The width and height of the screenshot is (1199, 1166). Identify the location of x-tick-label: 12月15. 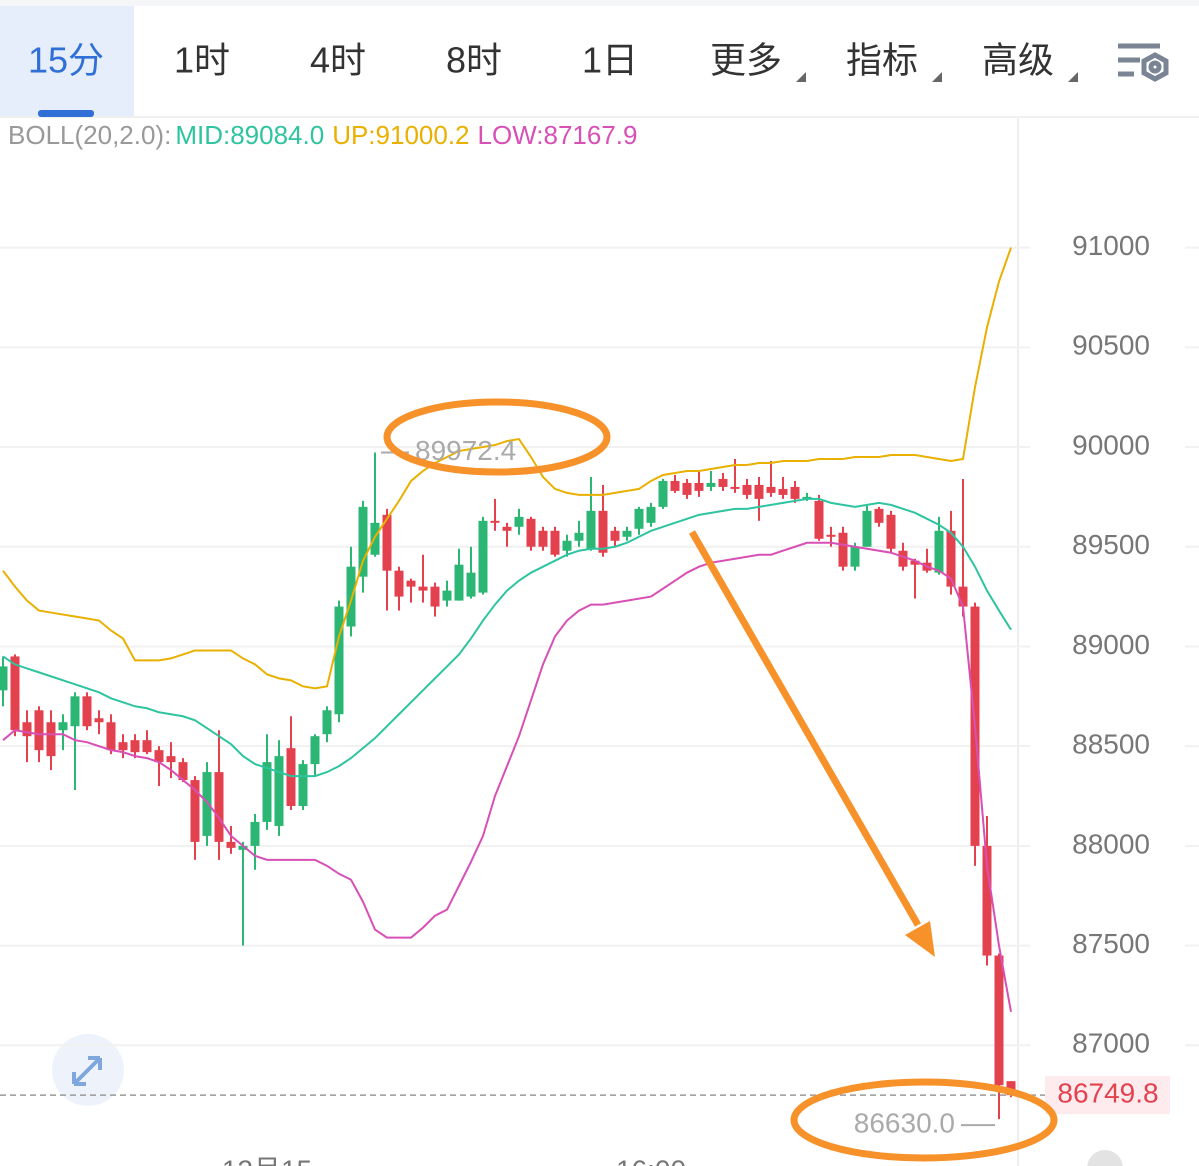
(267, 1160).